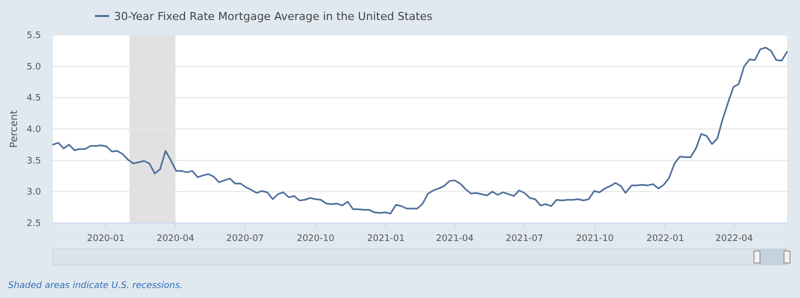 The height and width of the screenshot is (298, 800). I want to click on y-tick-label: 3.5, so click(33, 161).